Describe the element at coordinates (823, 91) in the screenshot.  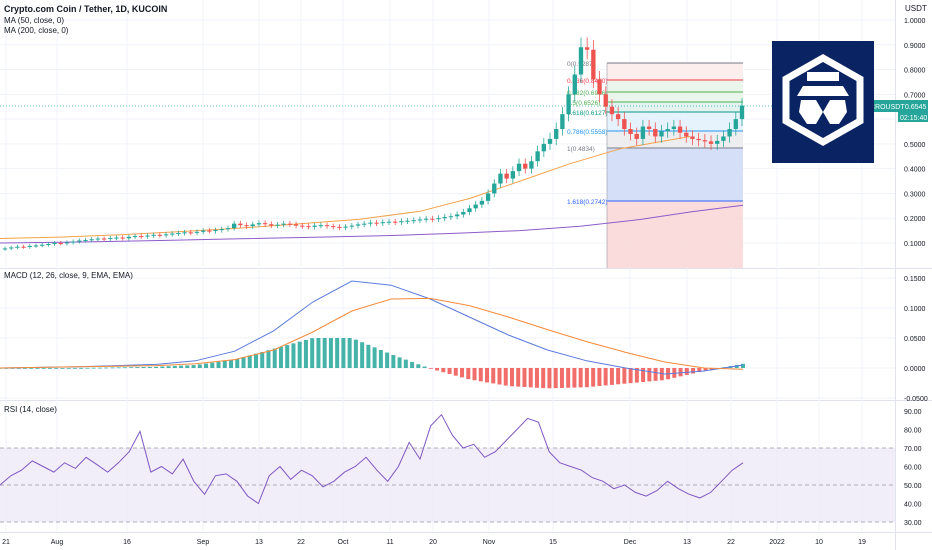
I see `logo-brim` at that location.